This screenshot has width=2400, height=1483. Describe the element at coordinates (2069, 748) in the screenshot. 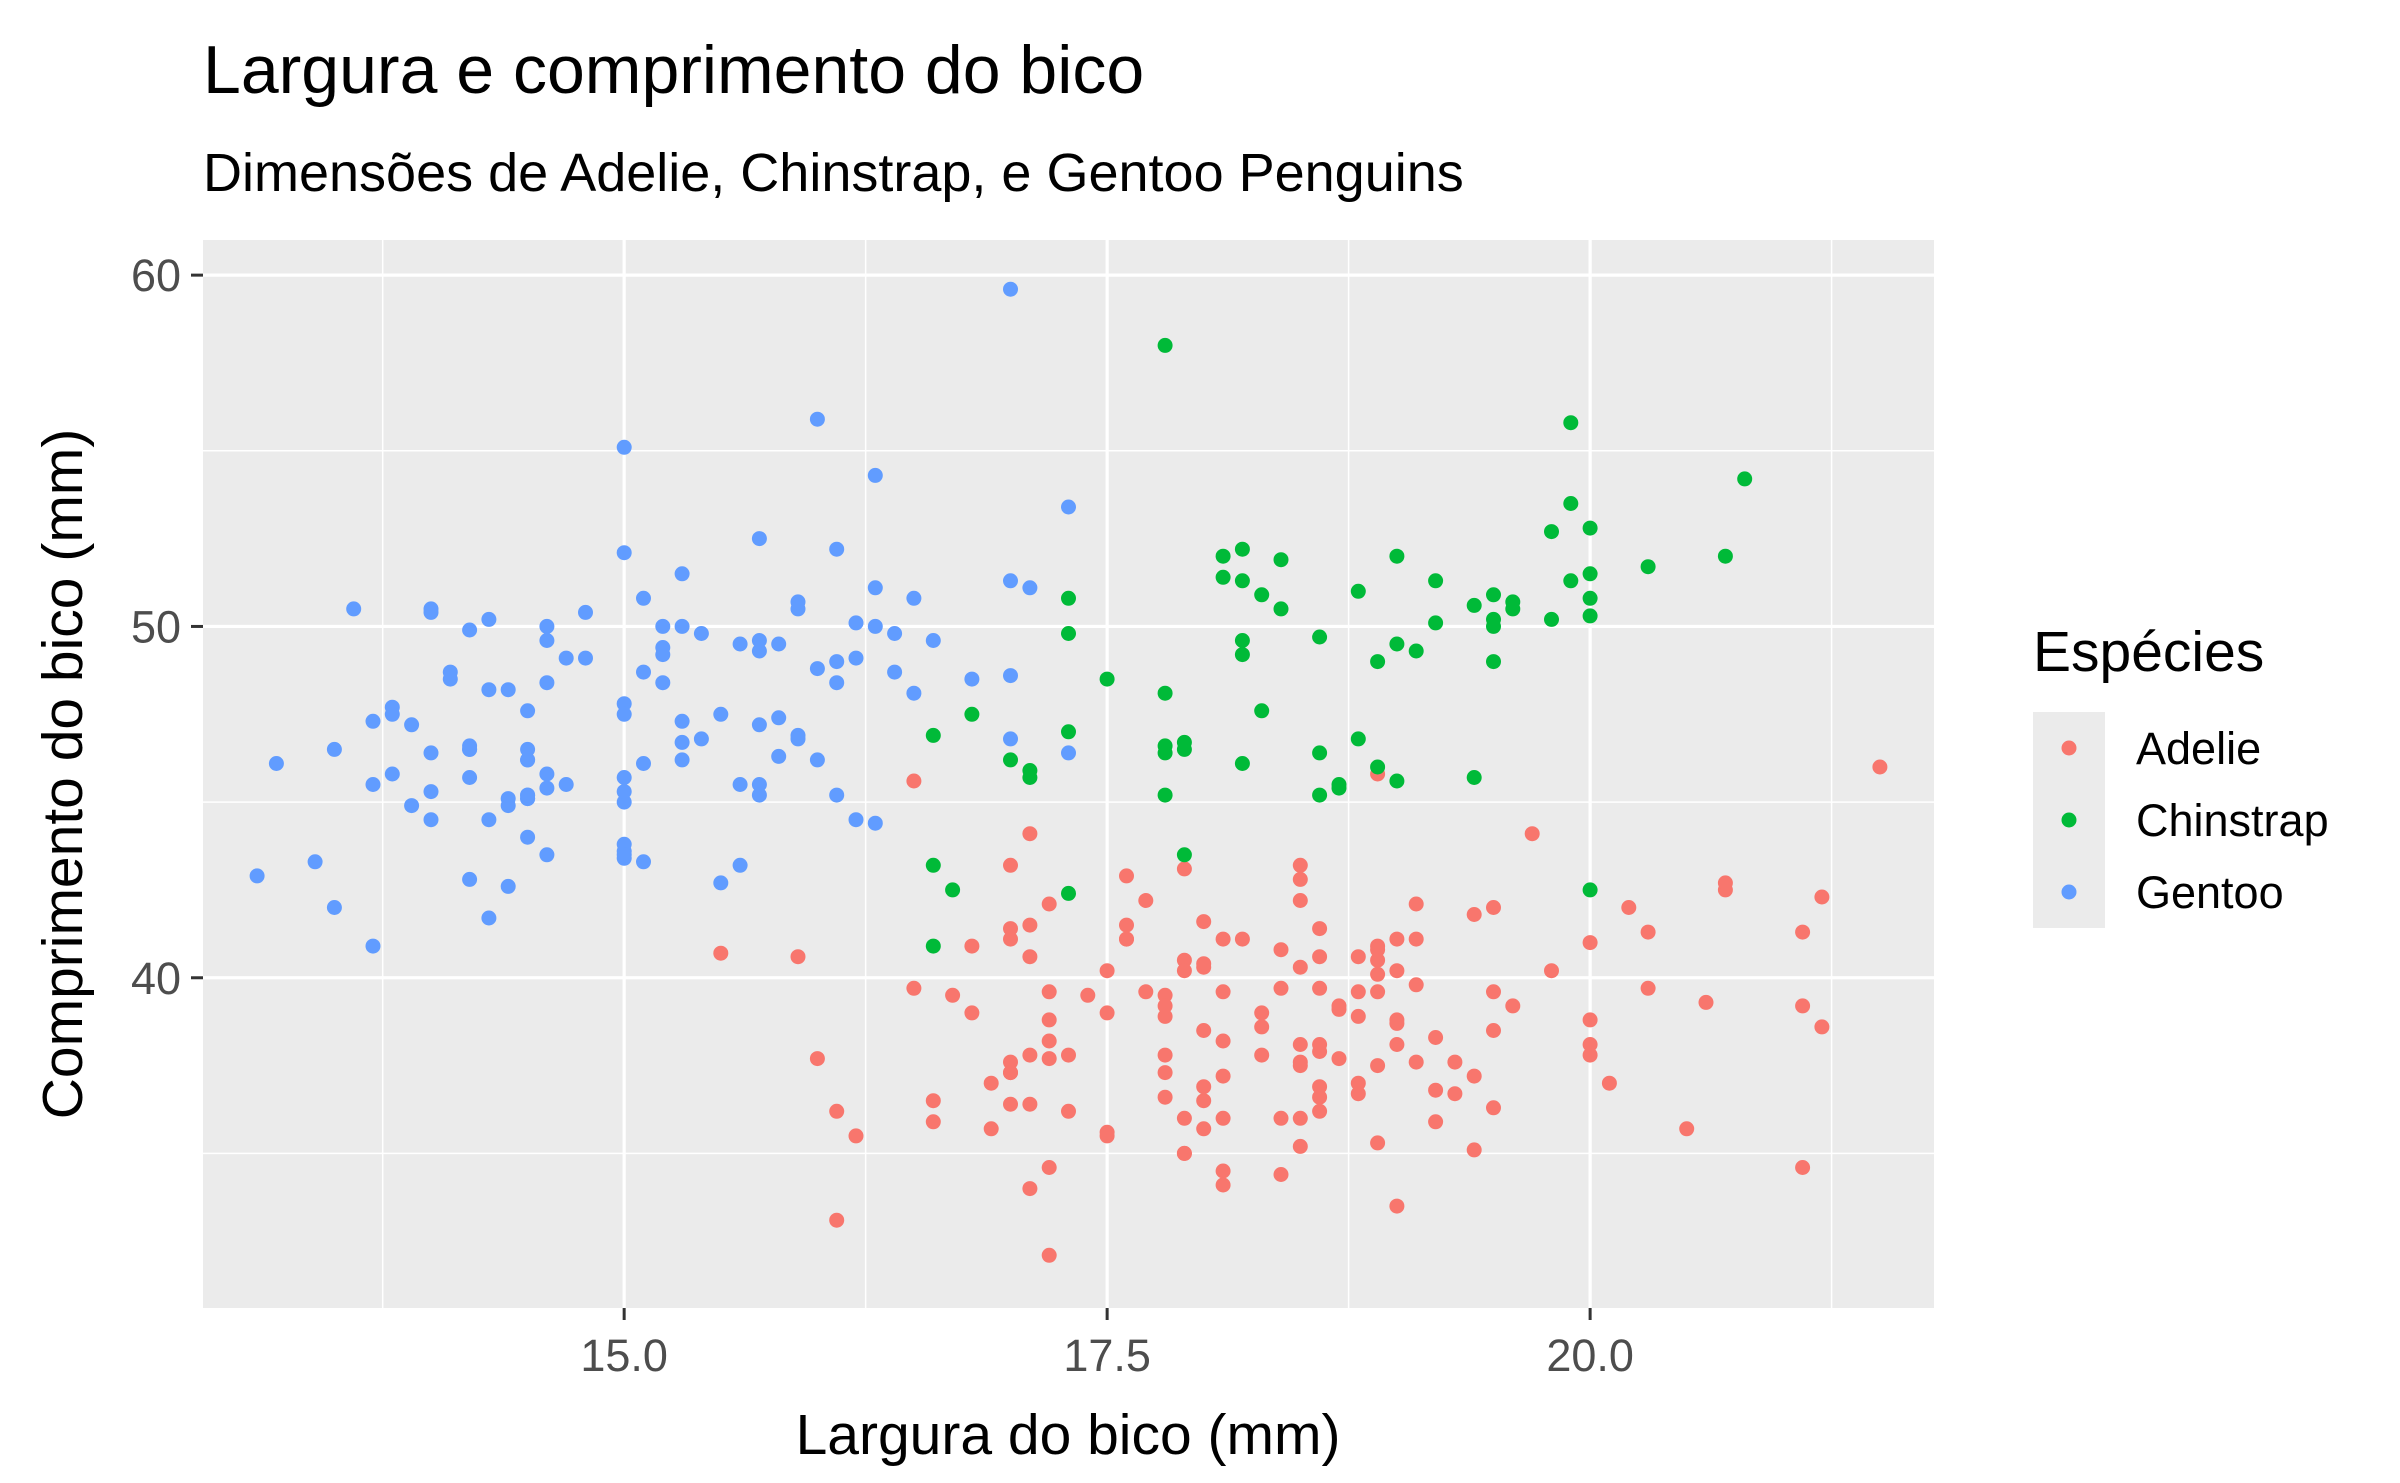

I see `legend-key-adelie` at that location.